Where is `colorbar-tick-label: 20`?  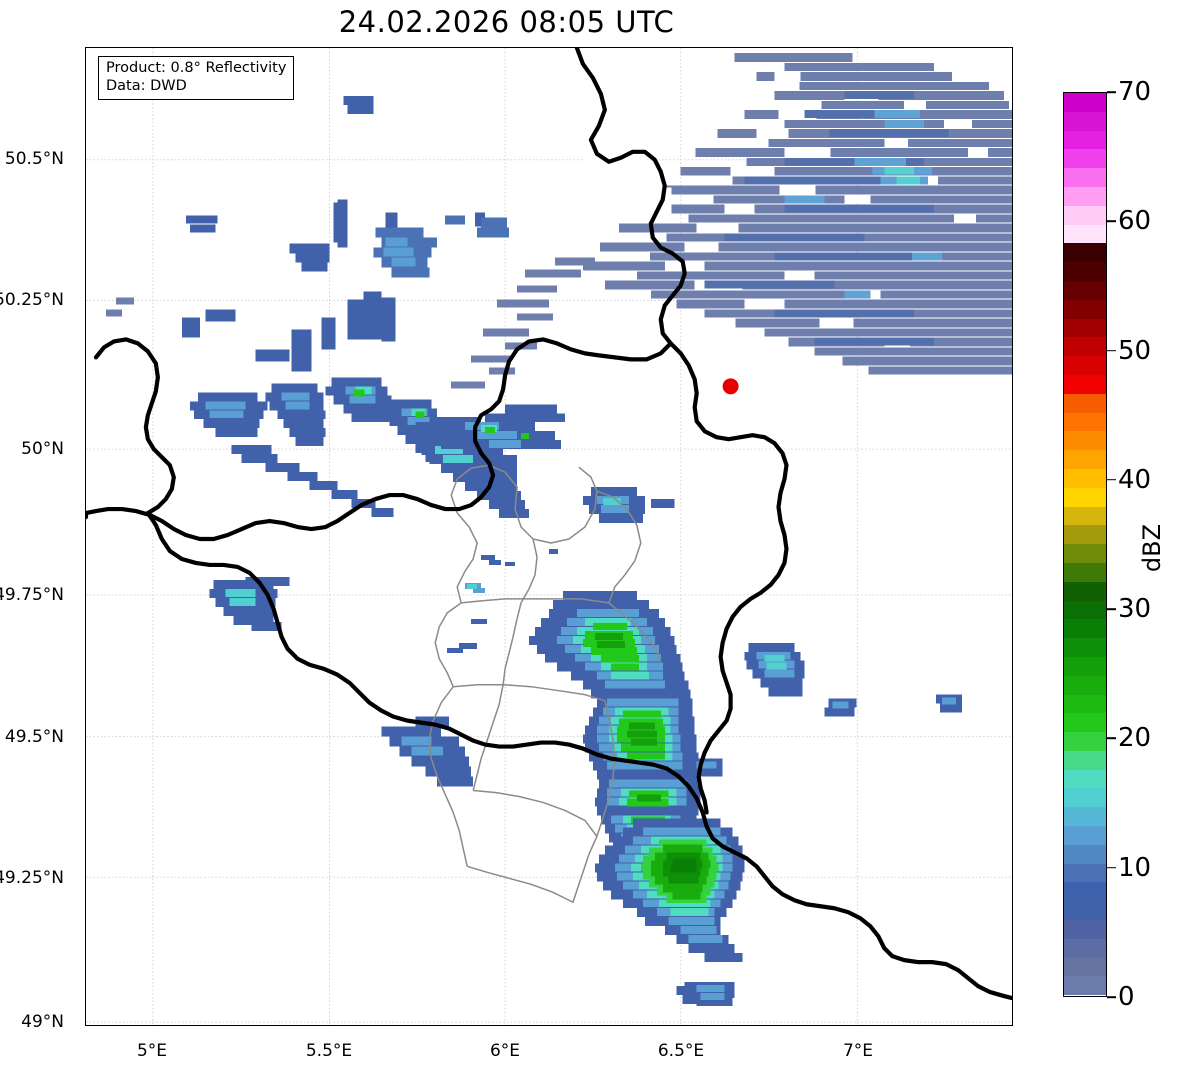
colorbar-tick-label: 20 is located at coordinates (1135, 738).